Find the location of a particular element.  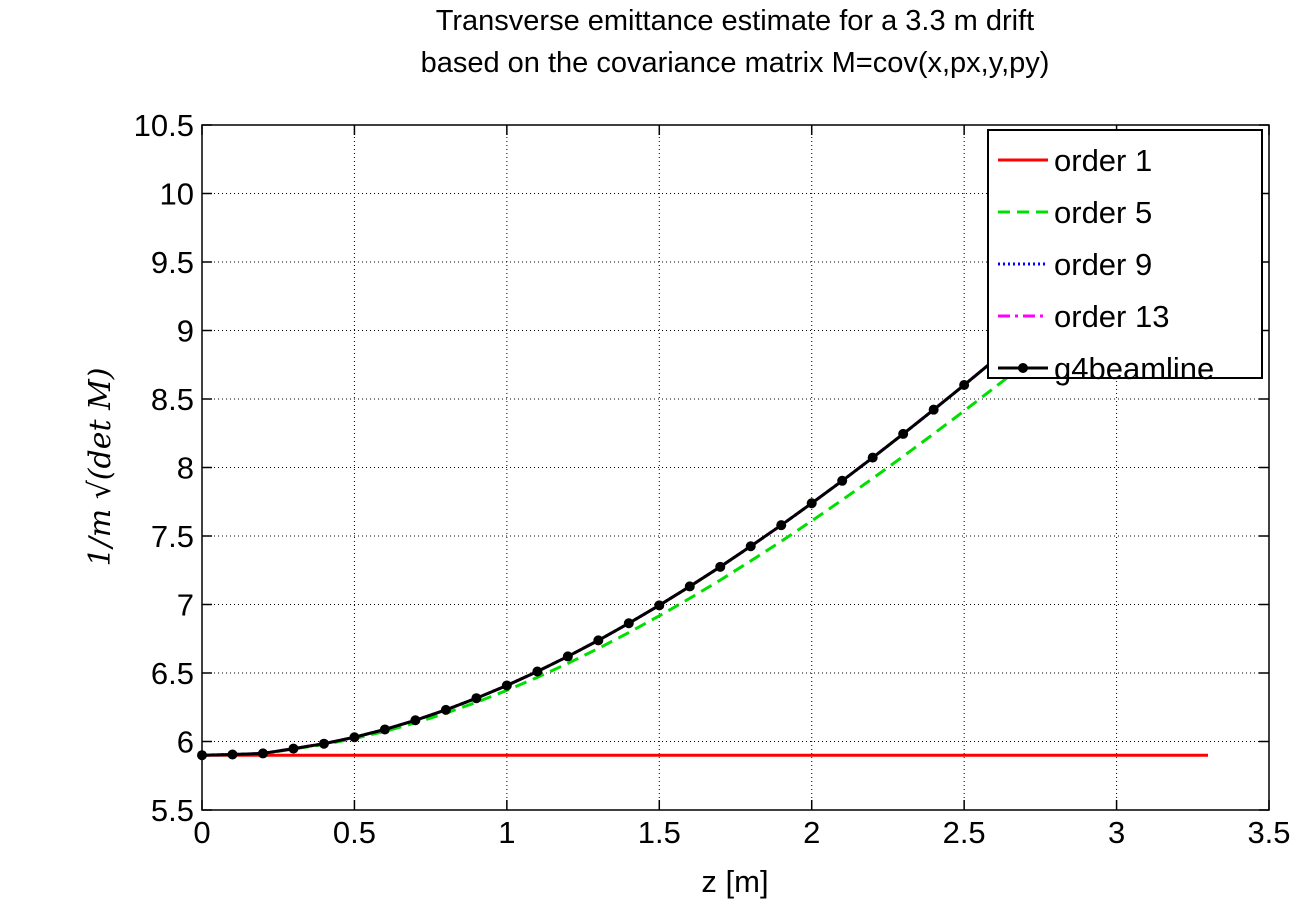

legend-label: order 5 is located at coordinates (1103, 212).